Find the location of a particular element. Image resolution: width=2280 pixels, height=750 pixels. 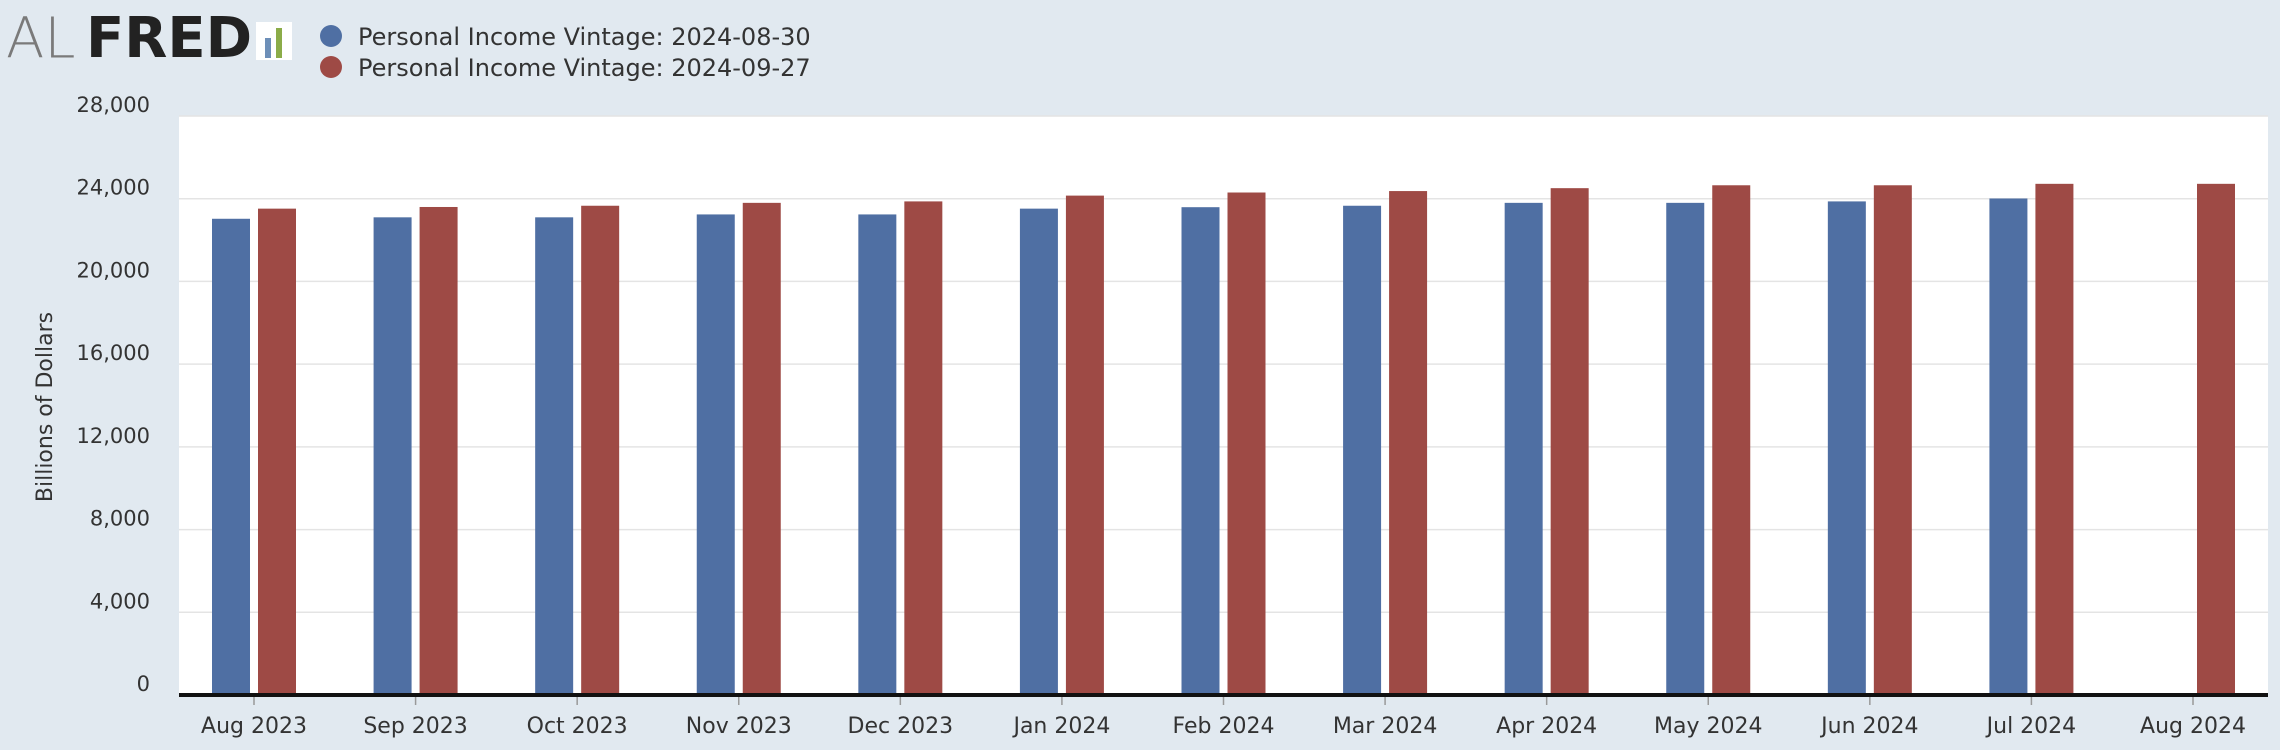

x-tick-label: May 2024 is located at coordinates (1708, 726).